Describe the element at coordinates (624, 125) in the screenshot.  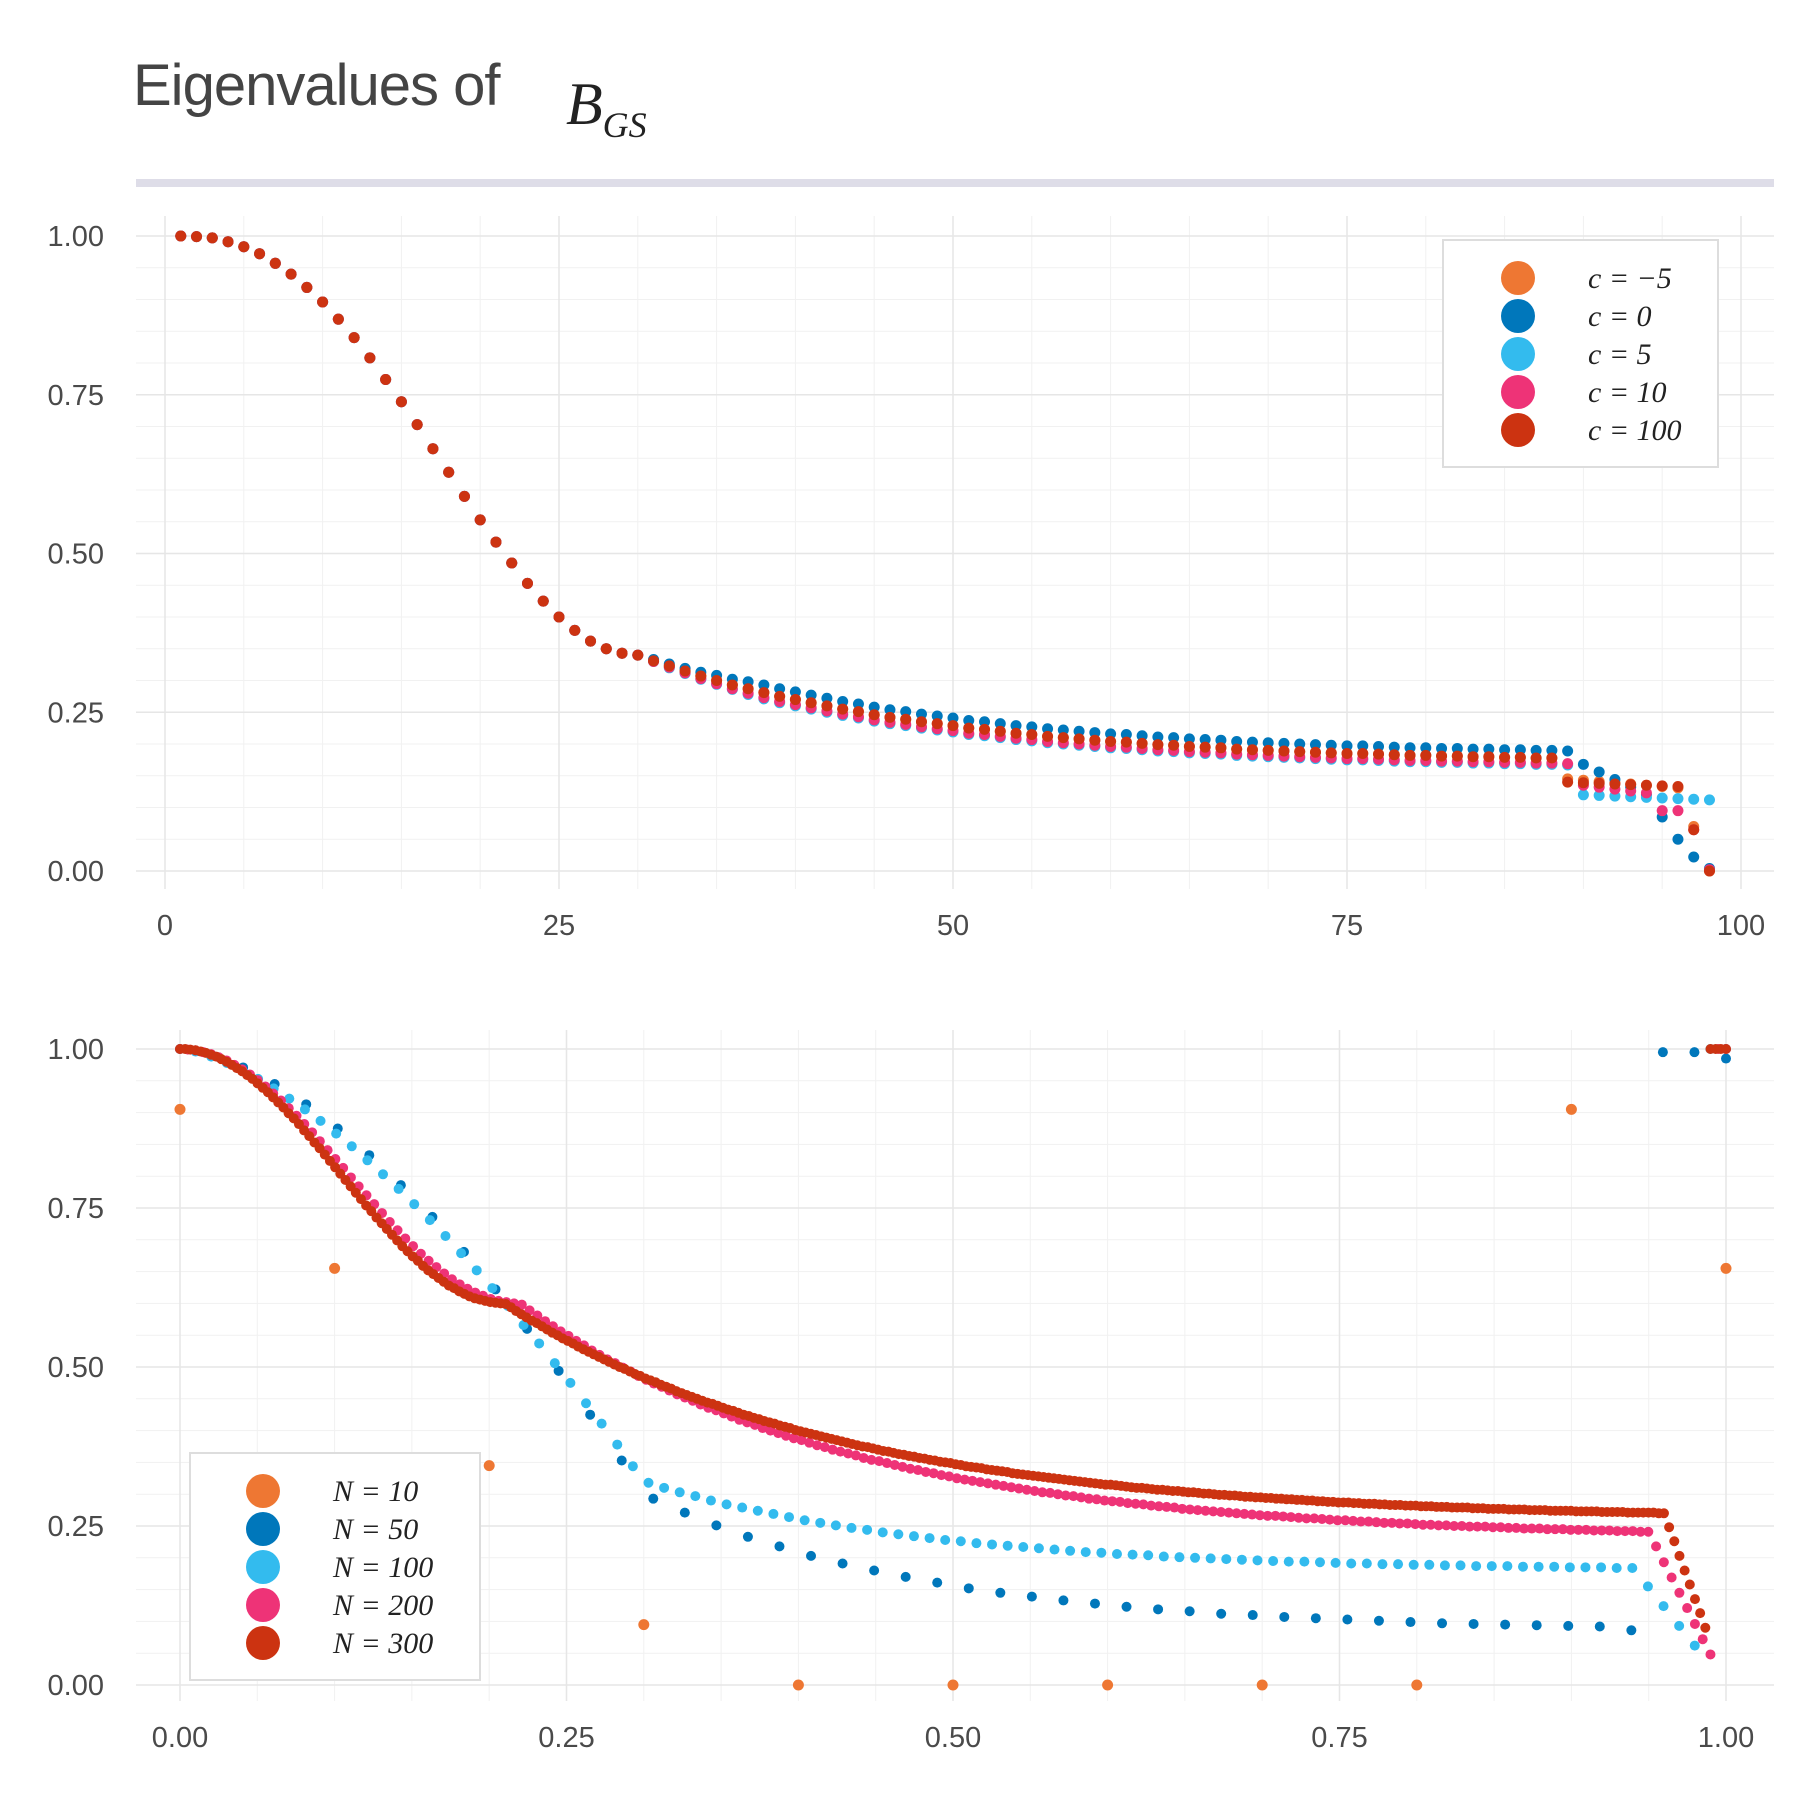
I see `math-subscript: GS` at that location.